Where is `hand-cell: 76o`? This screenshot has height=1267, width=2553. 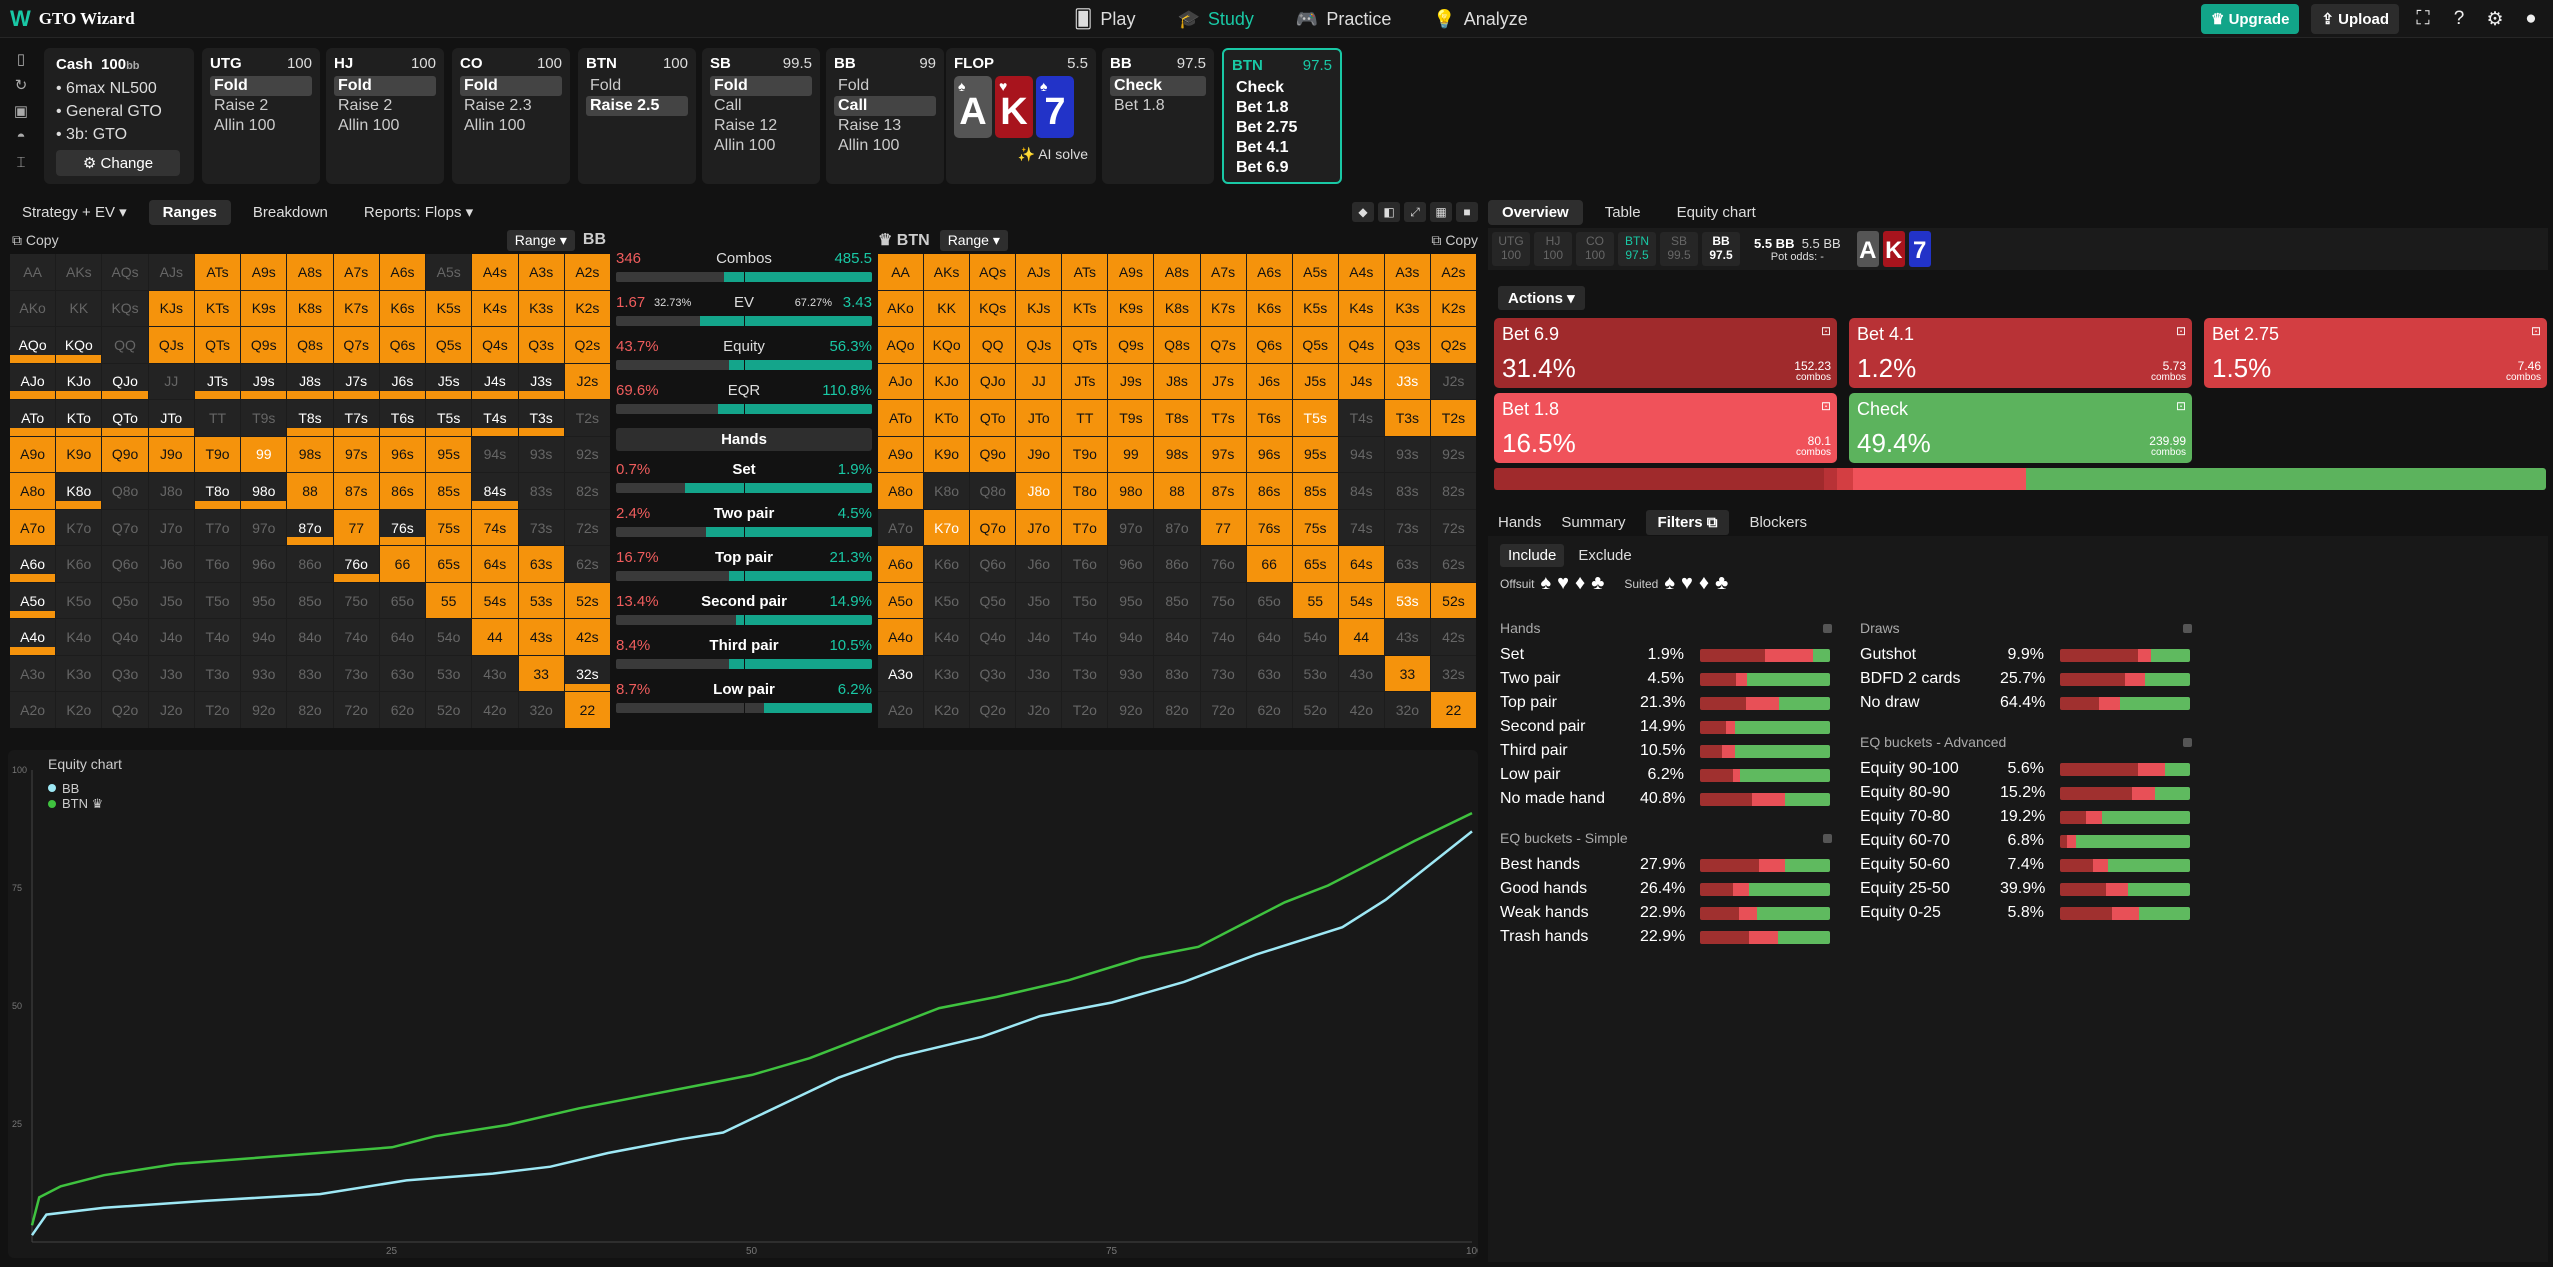 hand-cell: 76o is located at coordinates (356, 564).